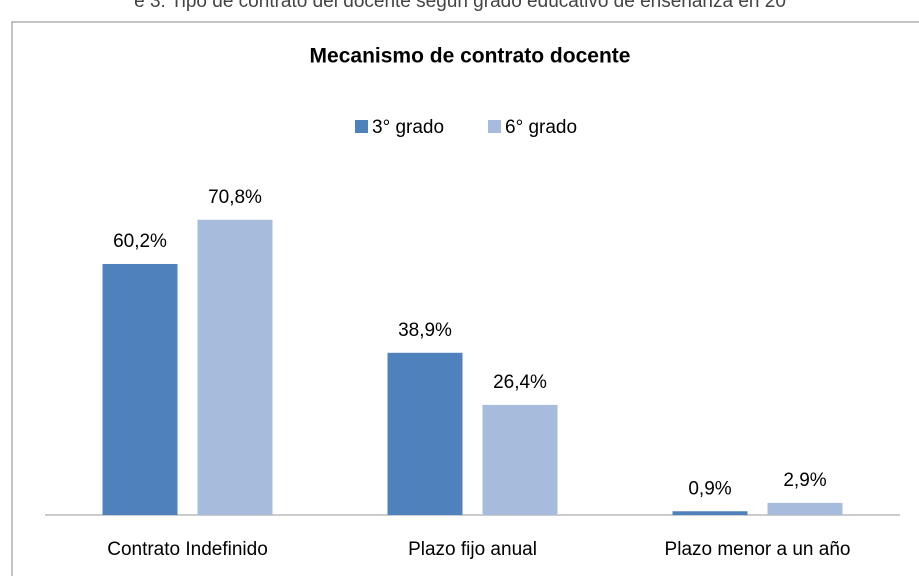  What do you see at coordinates (520, 382) in the screenshot?
I see `data-label: 26,4%` at bounding box center [520, 382].